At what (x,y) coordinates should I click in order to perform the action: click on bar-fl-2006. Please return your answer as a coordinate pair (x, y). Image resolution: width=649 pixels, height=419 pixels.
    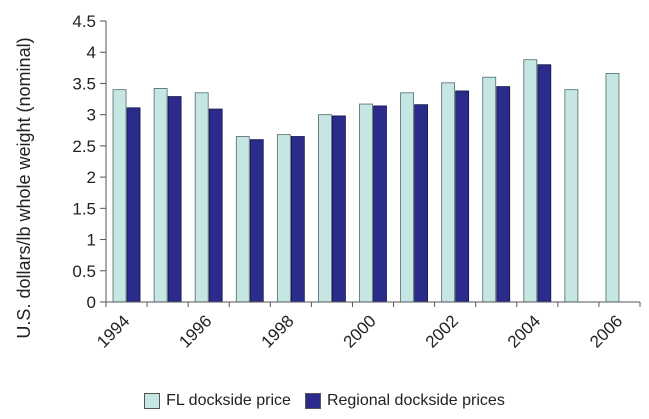
    Looking at the image, I should click on (612, 188).